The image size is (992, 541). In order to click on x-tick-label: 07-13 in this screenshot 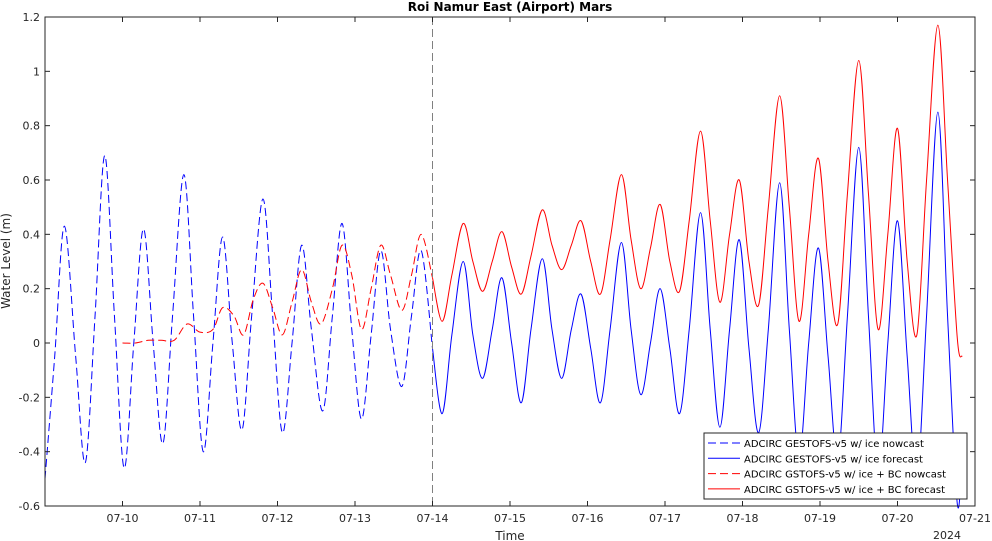, I will do `click(355, 518)`.